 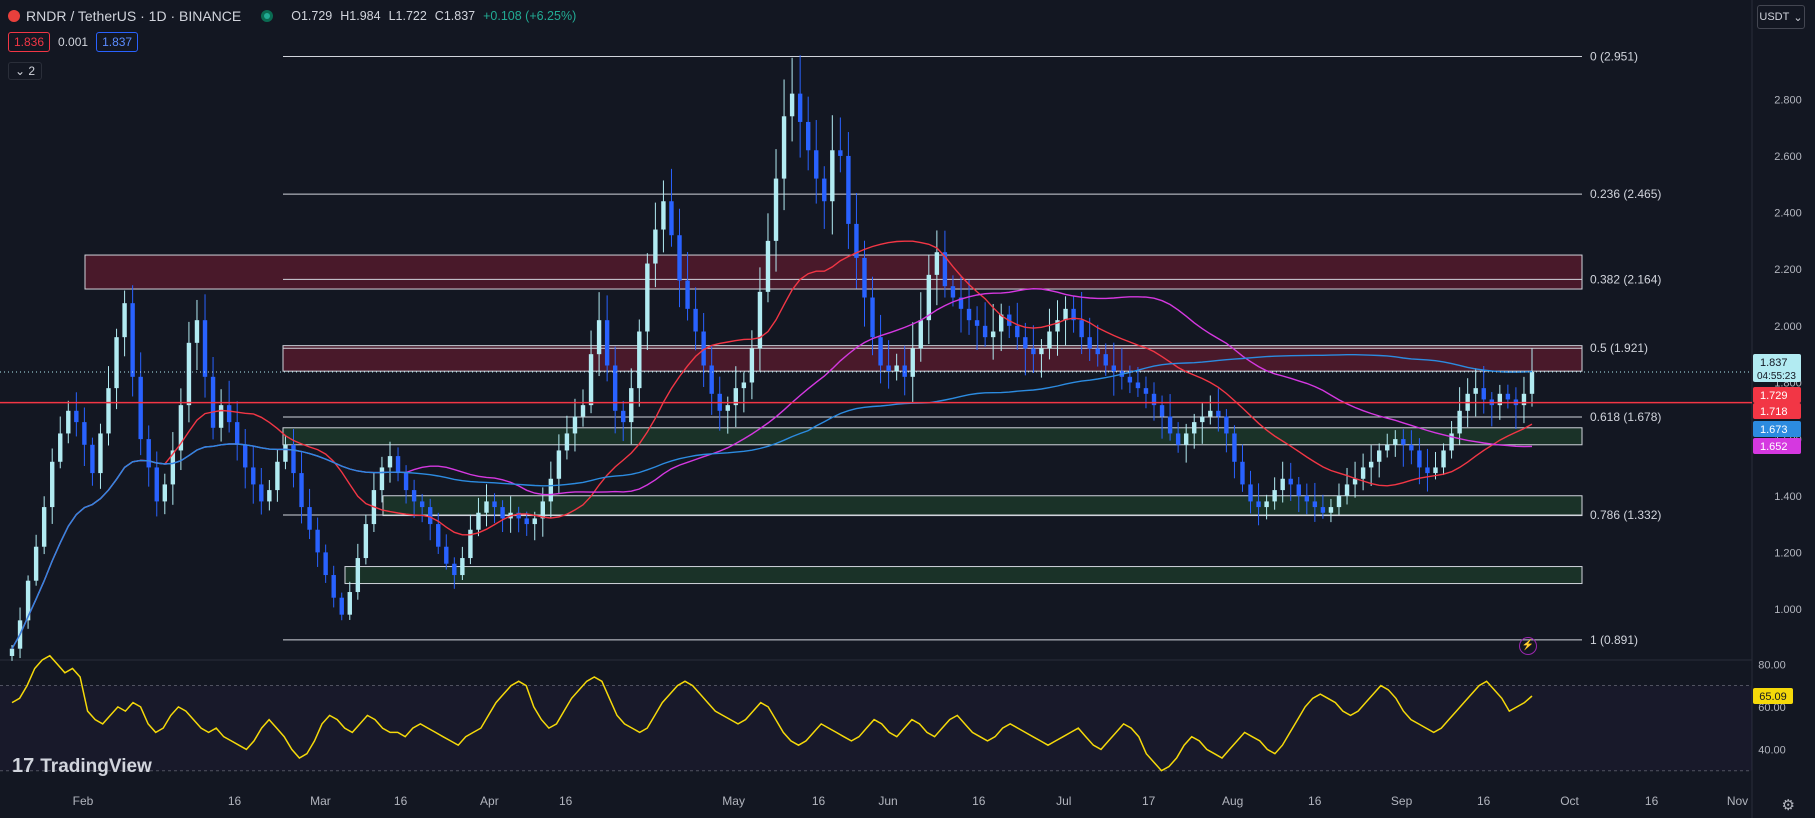 What do you see at coordinates (117, 42) in the screenshot?
I see `buy-price-button: 1.837` at bounding box center [117, 42].